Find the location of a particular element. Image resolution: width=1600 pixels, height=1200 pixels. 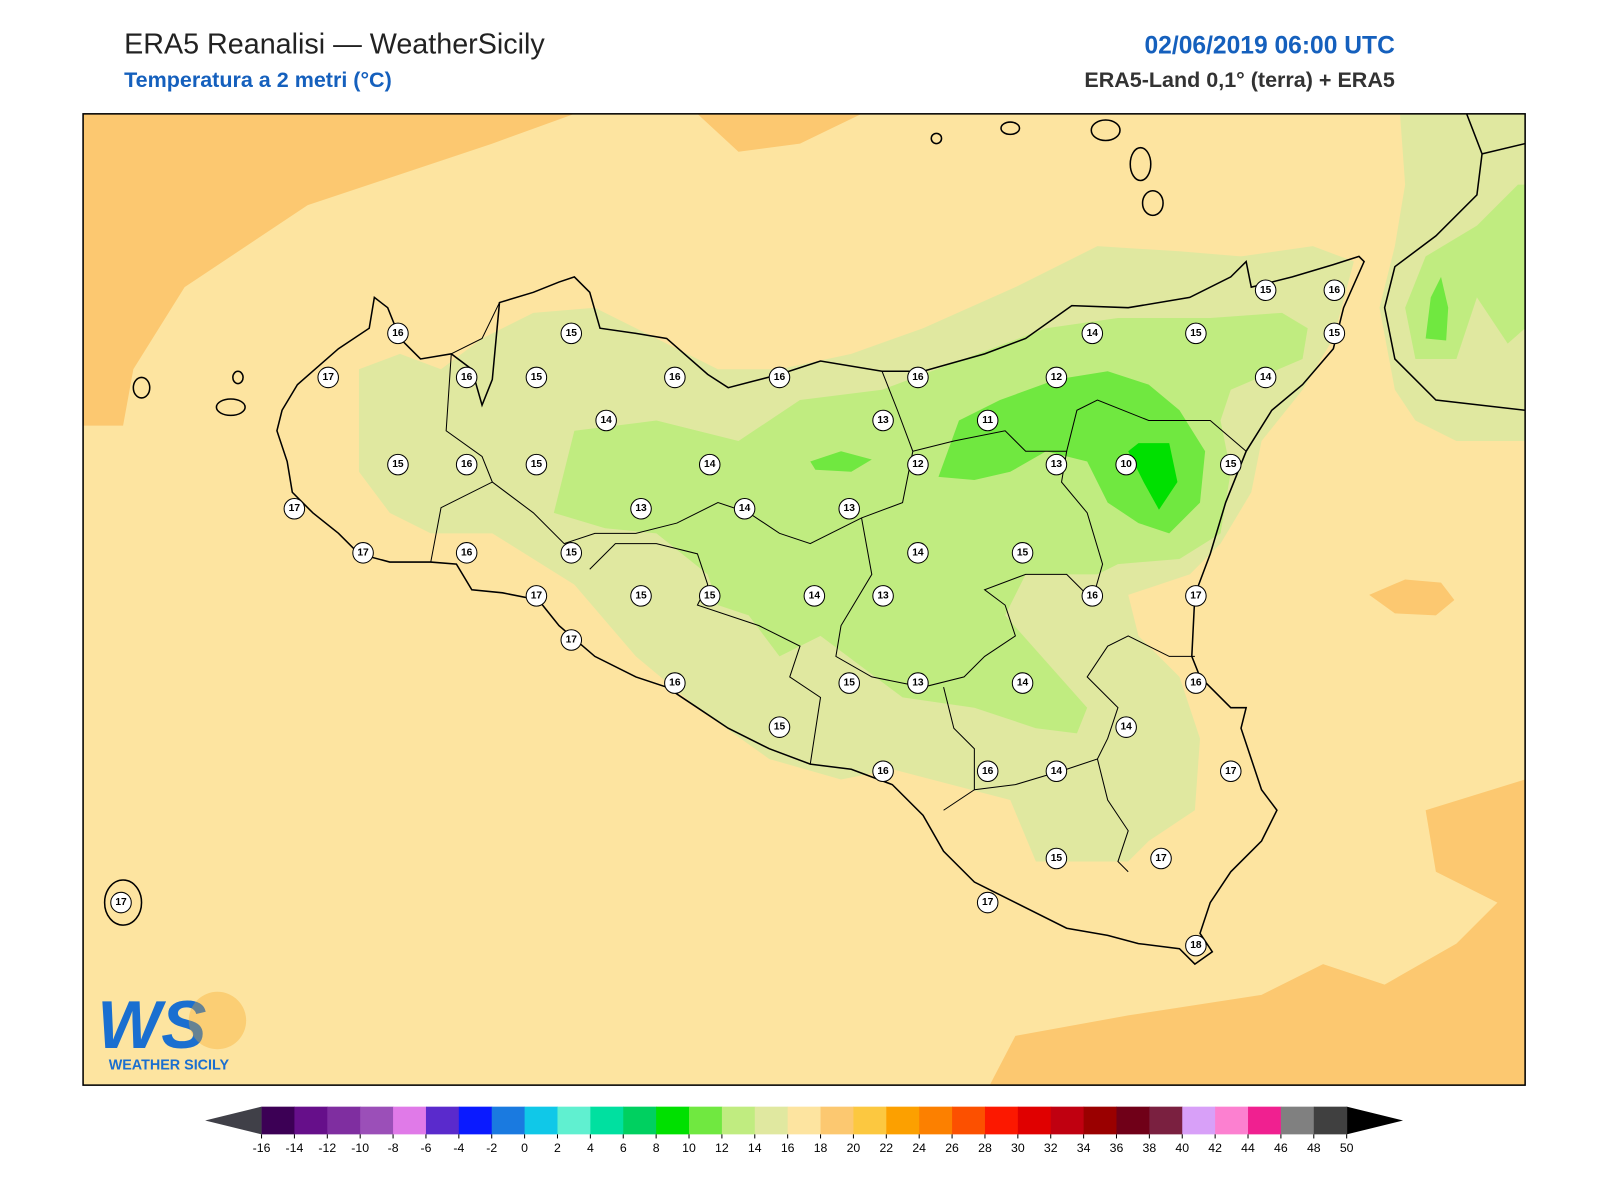

colorbar-label: 50 is located at coordinates (1347, 1148).